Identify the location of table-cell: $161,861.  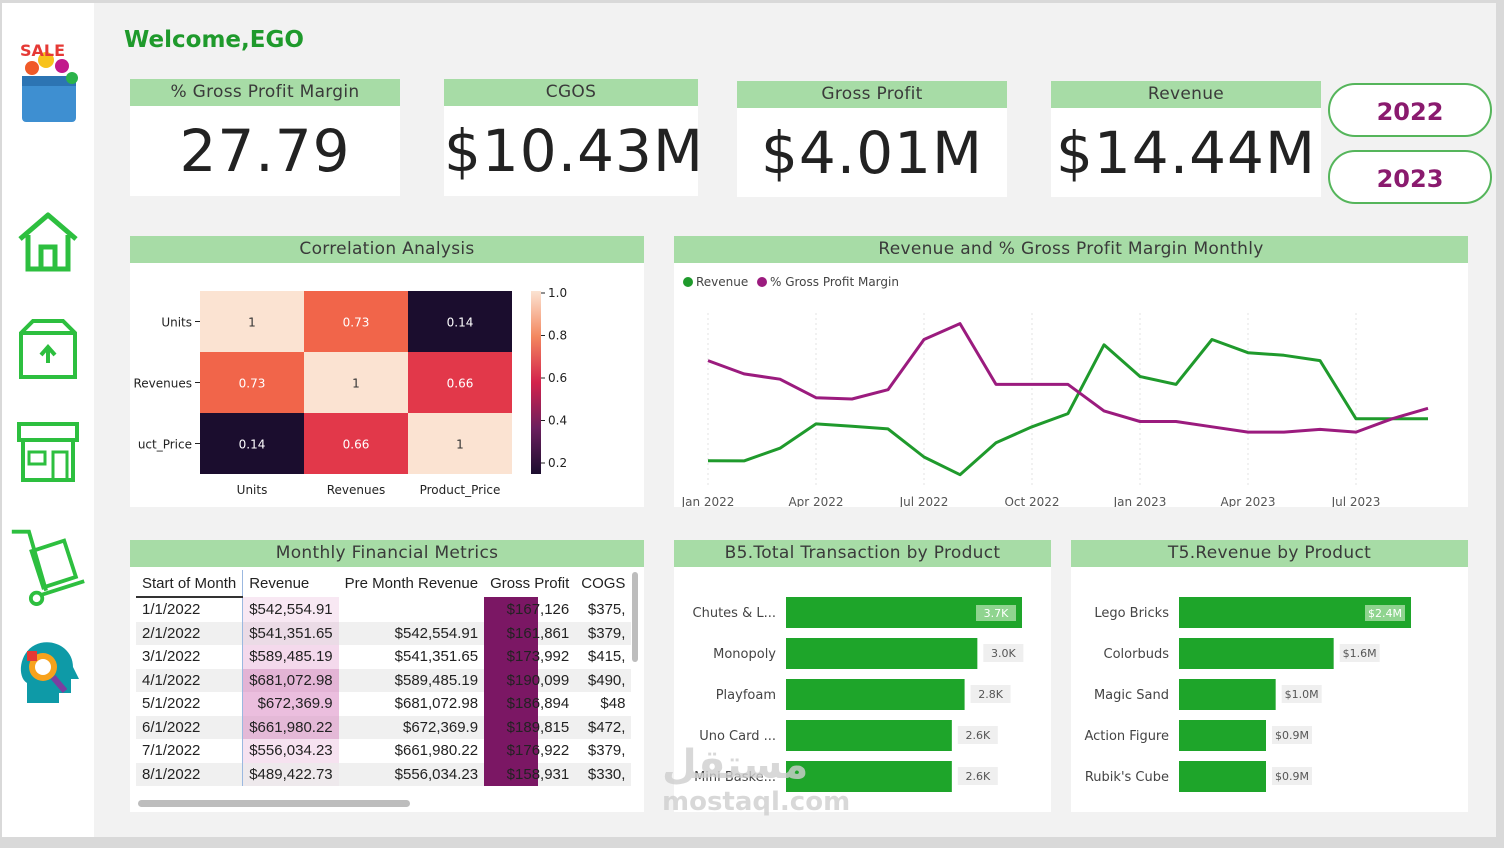
(530, 633).